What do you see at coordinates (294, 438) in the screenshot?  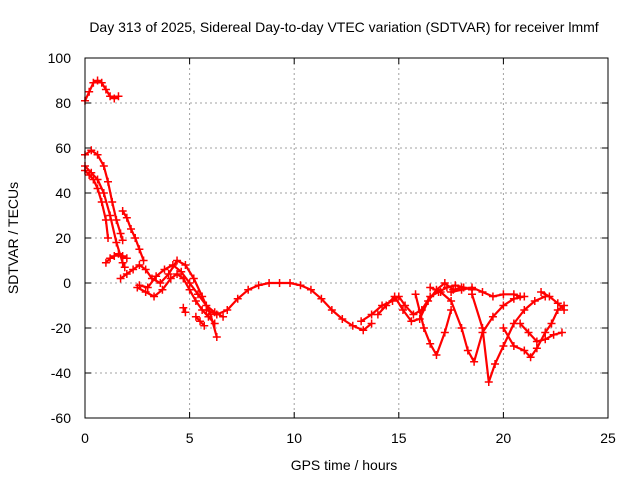 I see `x-tick-label: 10` at bounding box center [294, 438].